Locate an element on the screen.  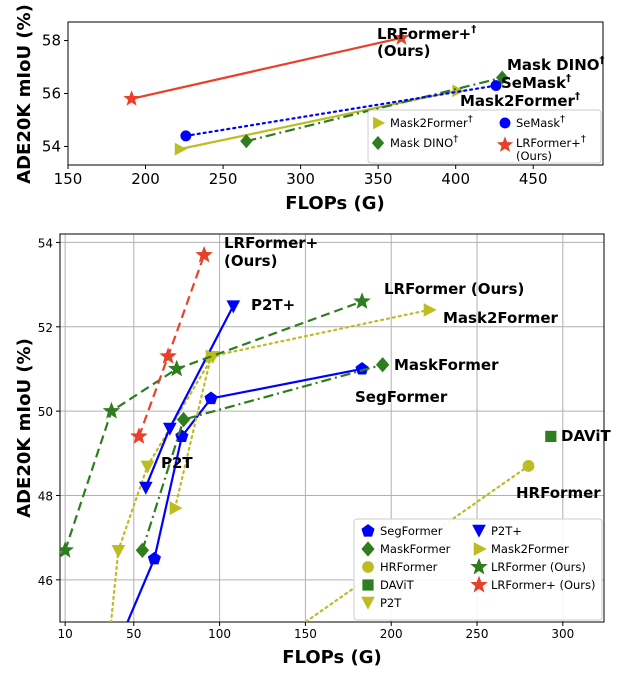
top-annotation-mask-dino-text: Mask DINO is located at coordinates (553, 65).